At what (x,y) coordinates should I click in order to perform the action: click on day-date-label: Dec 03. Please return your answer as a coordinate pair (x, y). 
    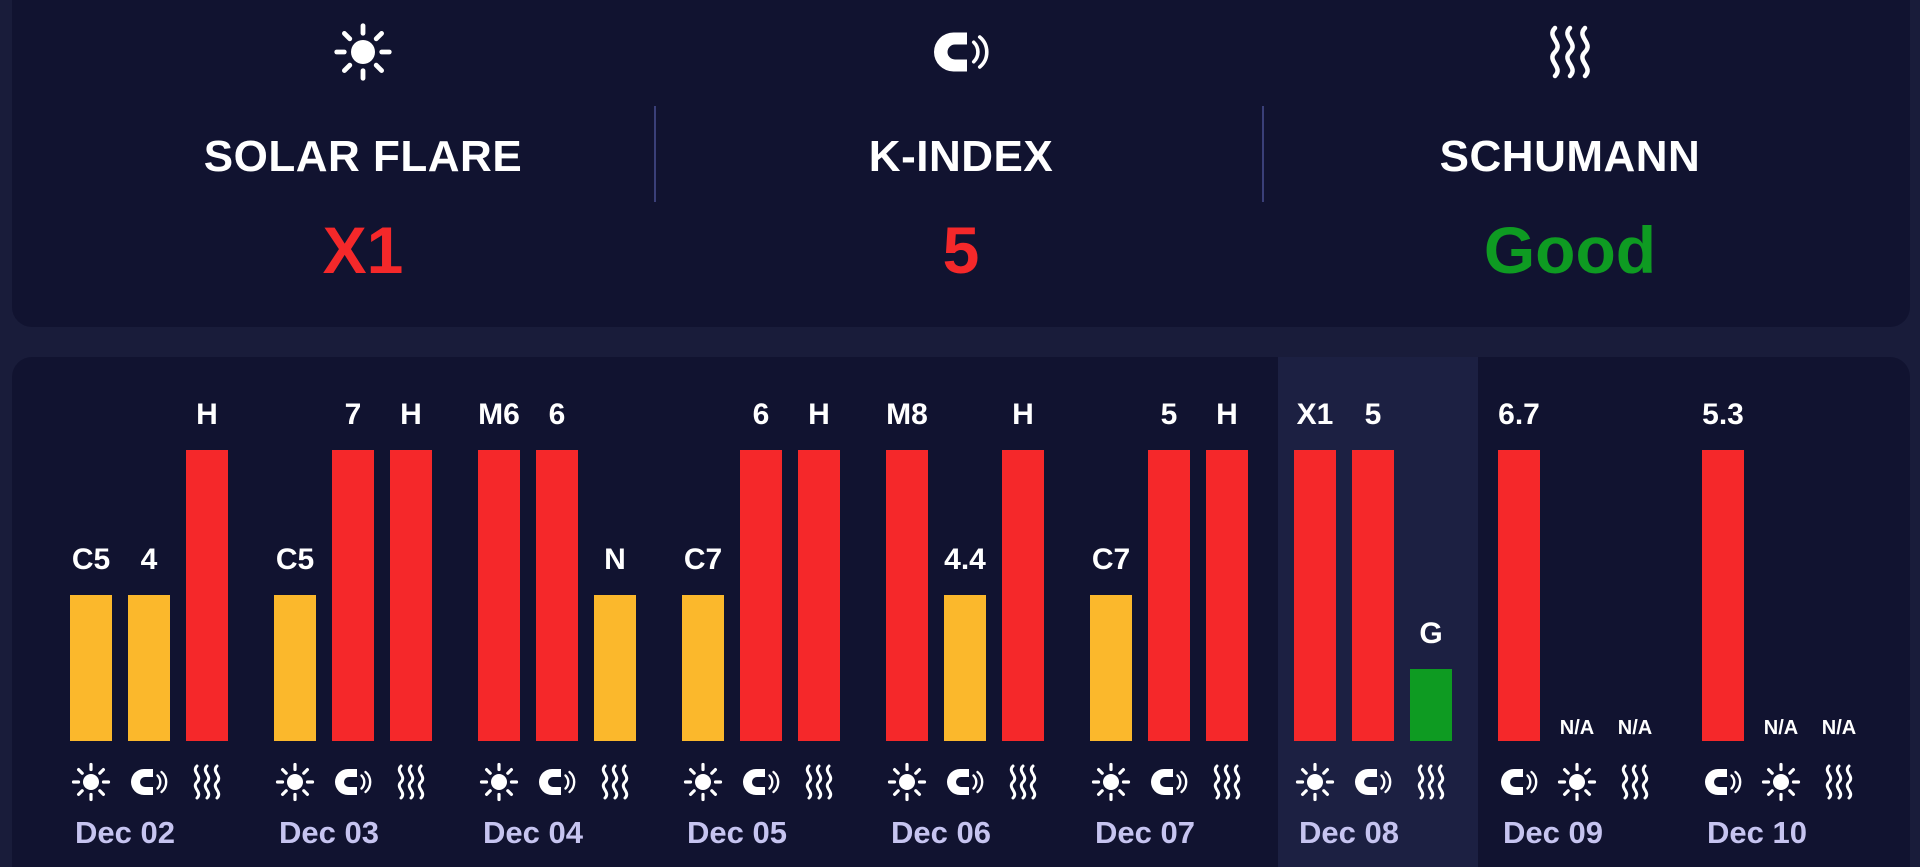
    Looking at the image, I should click on (329, 832).